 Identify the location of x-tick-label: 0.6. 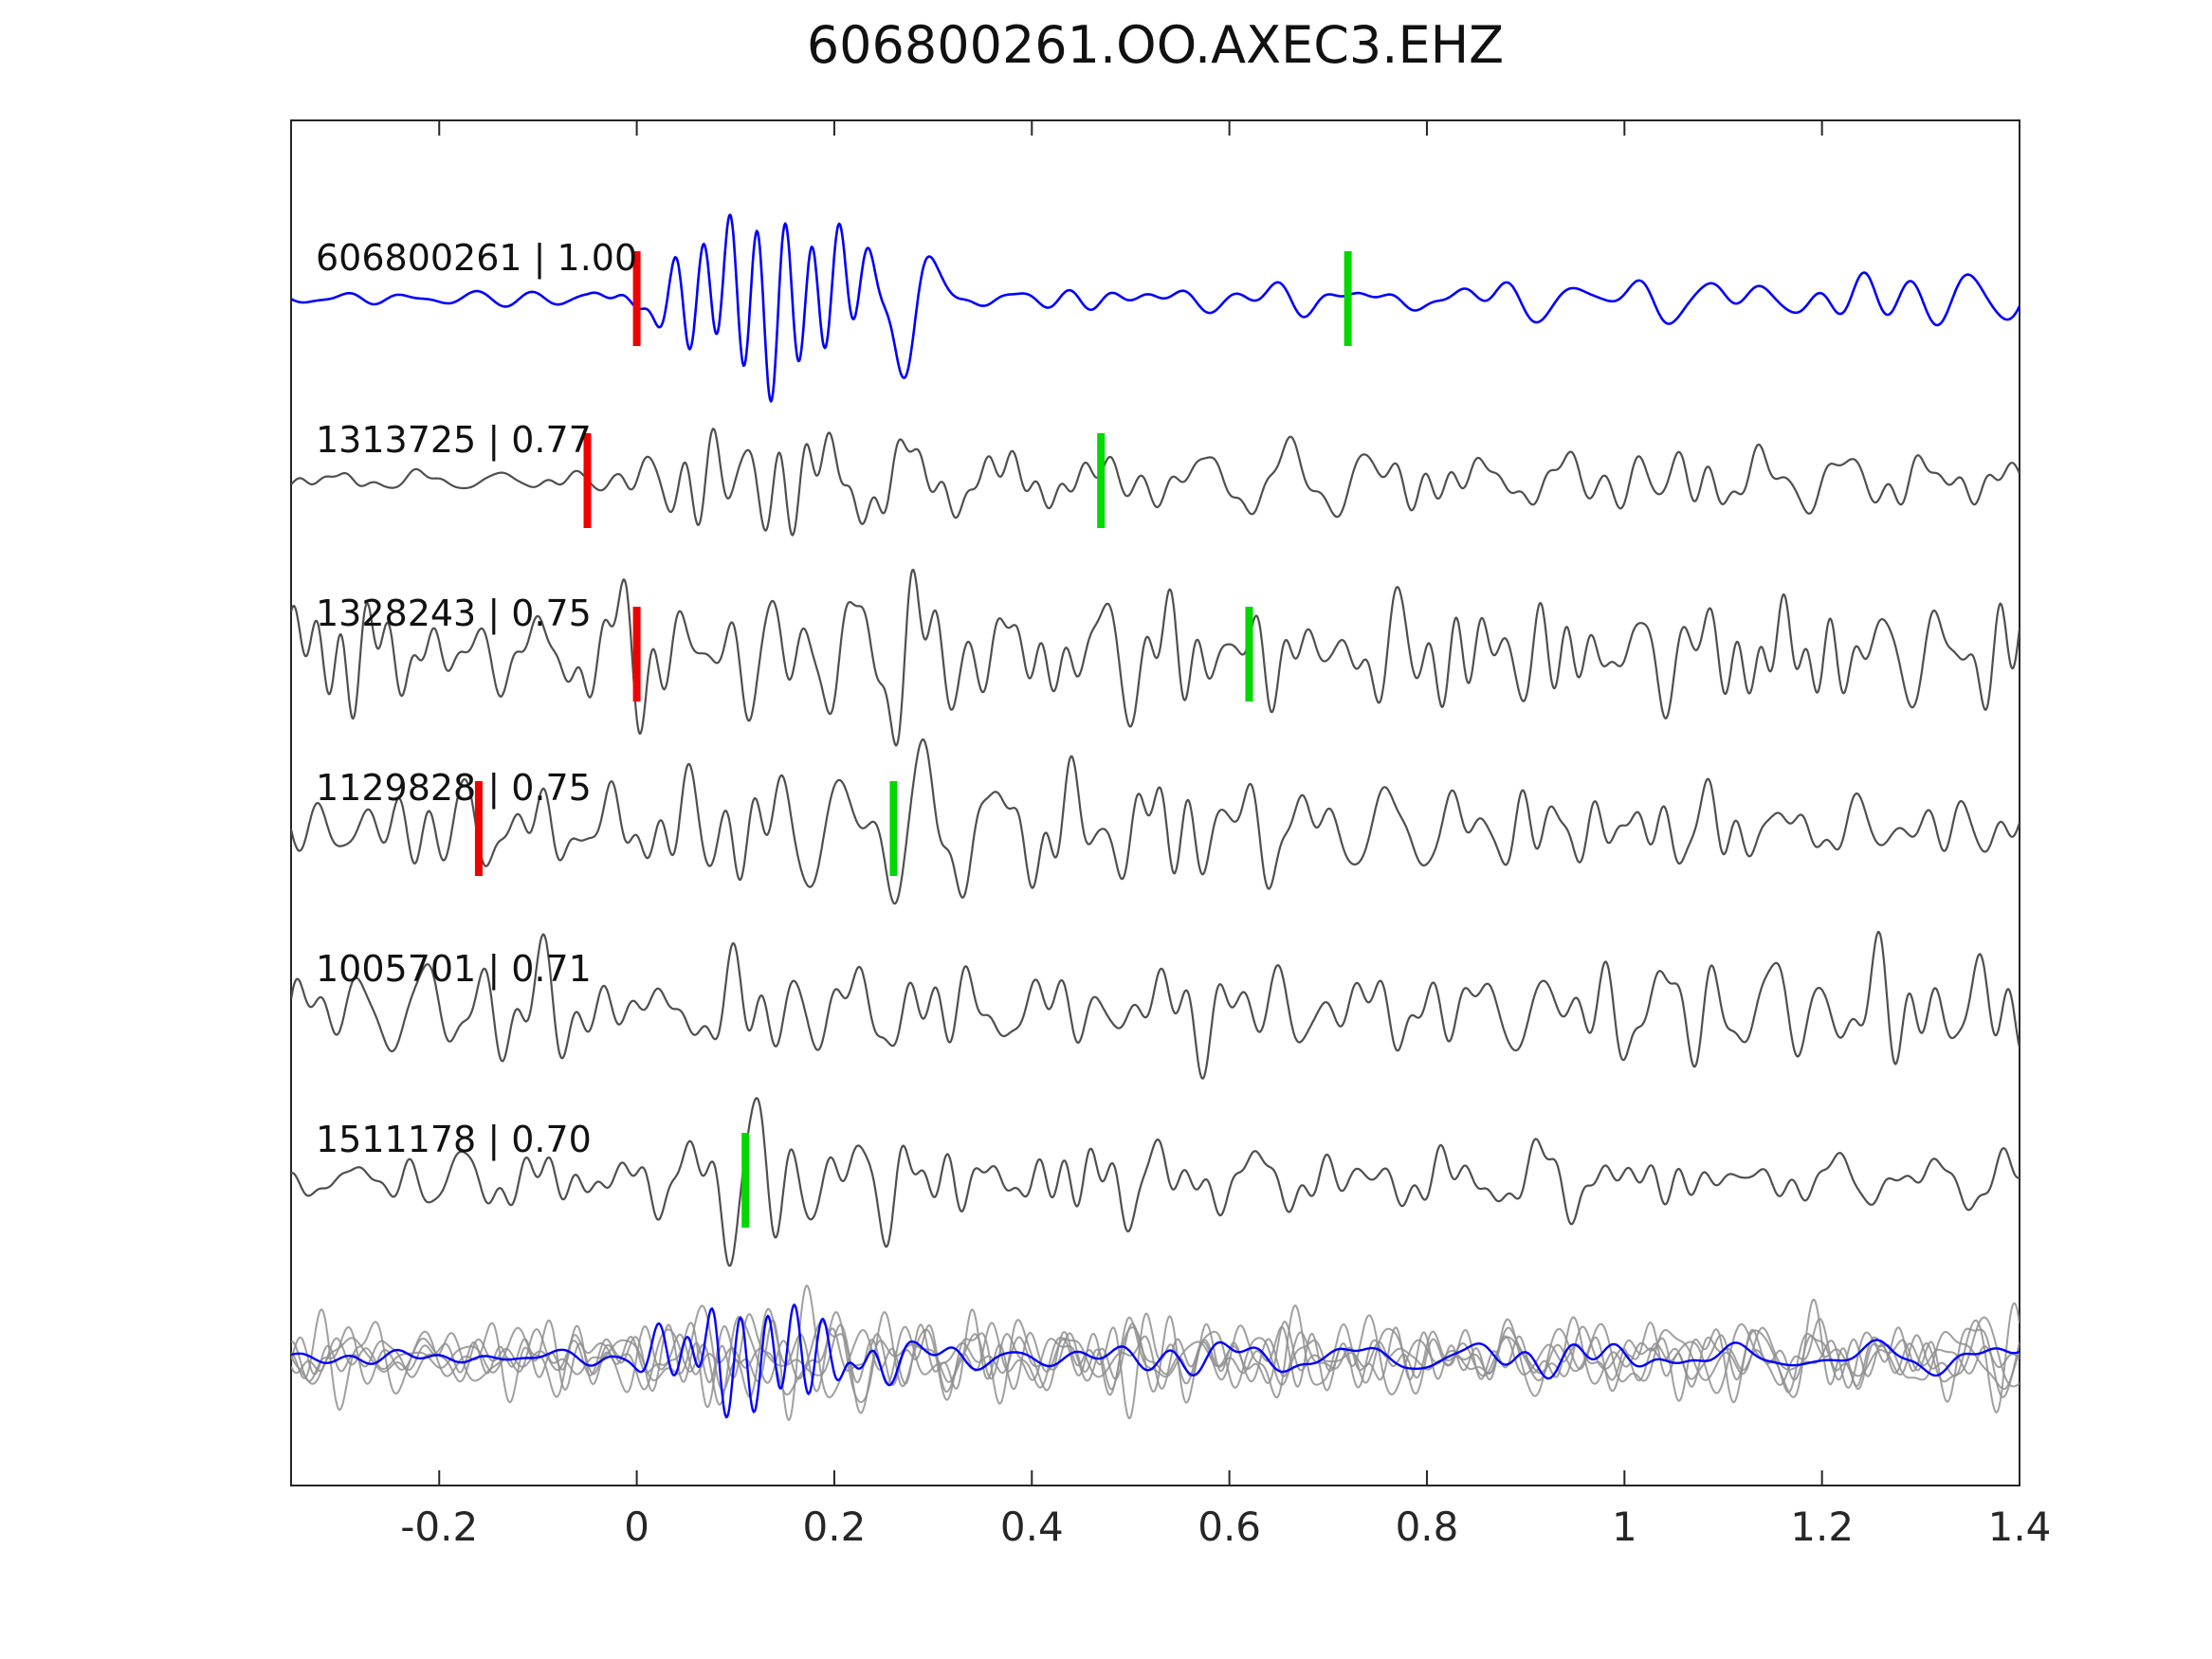
(1229, 1527).